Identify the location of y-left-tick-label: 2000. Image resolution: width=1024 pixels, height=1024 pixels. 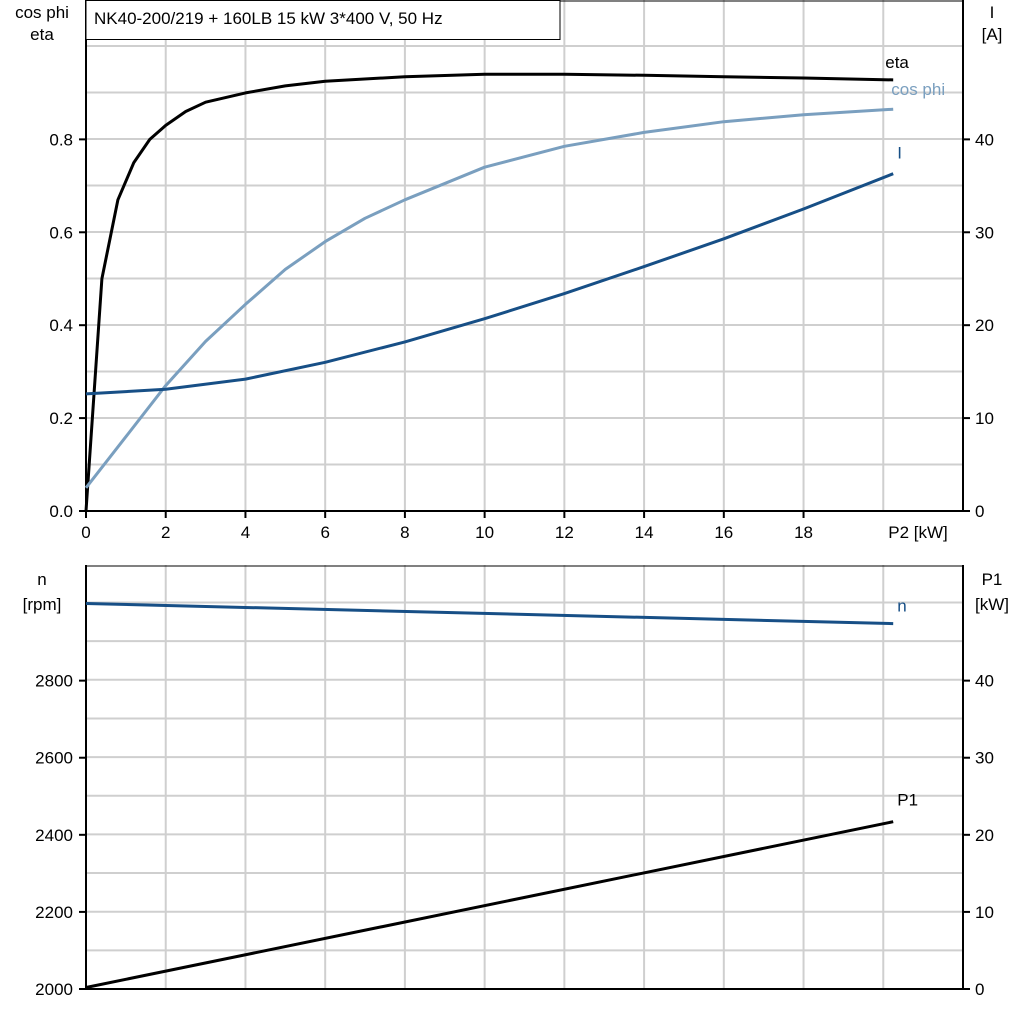
(54, 989).